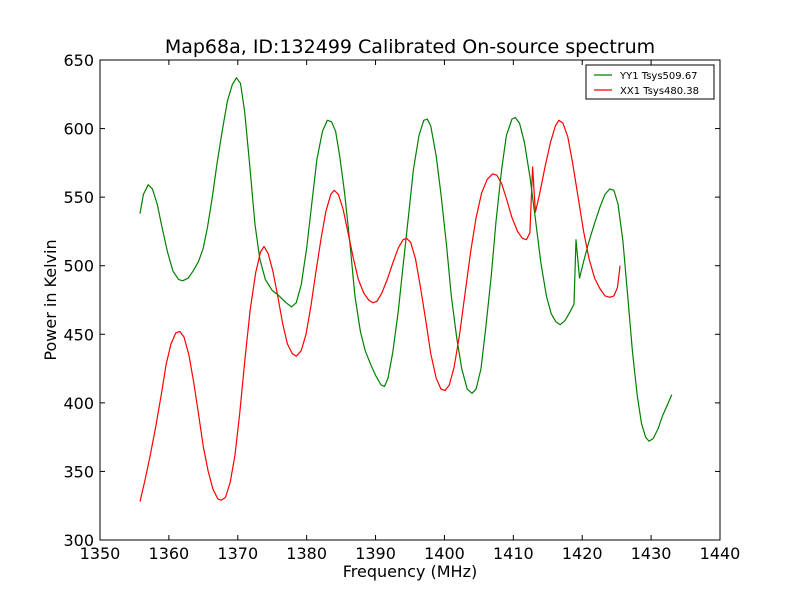  What do you see at coordinates (444, 553) in the screenshot?
I see `x-tick-label: 1400` at bounding box center [444, 553].